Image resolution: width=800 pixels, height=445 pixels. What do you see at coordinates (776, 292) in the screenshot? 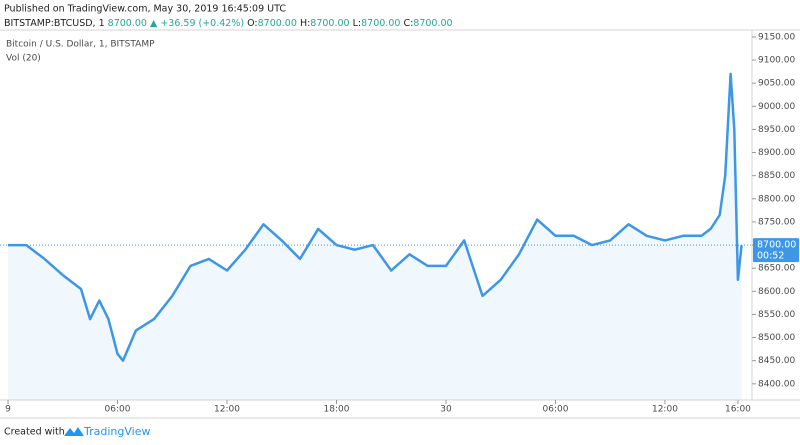
I see `y-tick-label: 8600.00` at bounding box center [776, 292].